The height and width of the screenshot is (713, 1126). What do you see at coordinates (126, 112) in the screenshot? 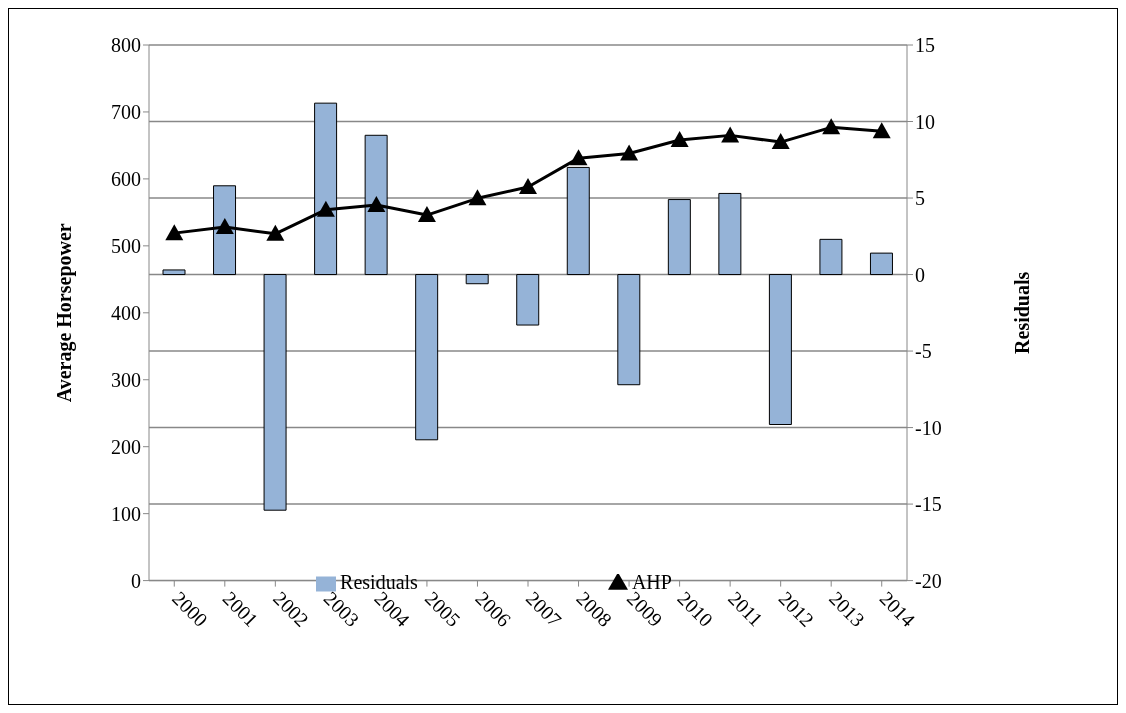
I see `y-tick-label: 700` at bounding box center [126, 112].